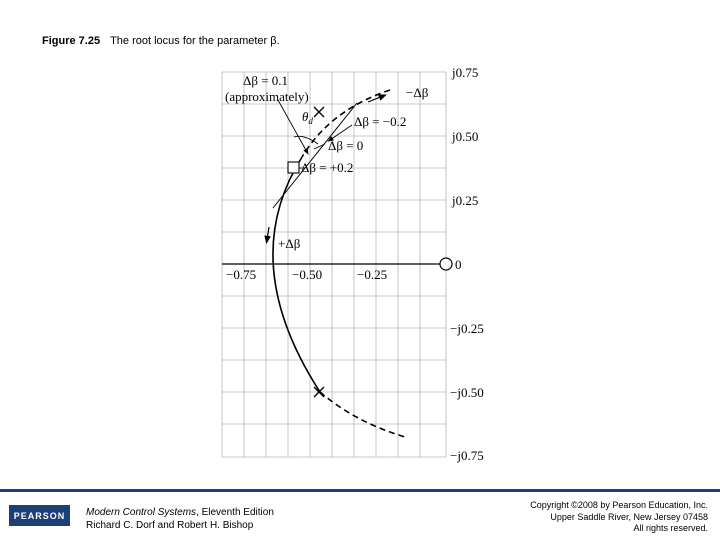 The height and width of the screenshot is (540, 720). What do you see at coordinates (39, 515) in the screenshot?
I see `publisher-logo: PEARSON` at bounding box center [39, 515].